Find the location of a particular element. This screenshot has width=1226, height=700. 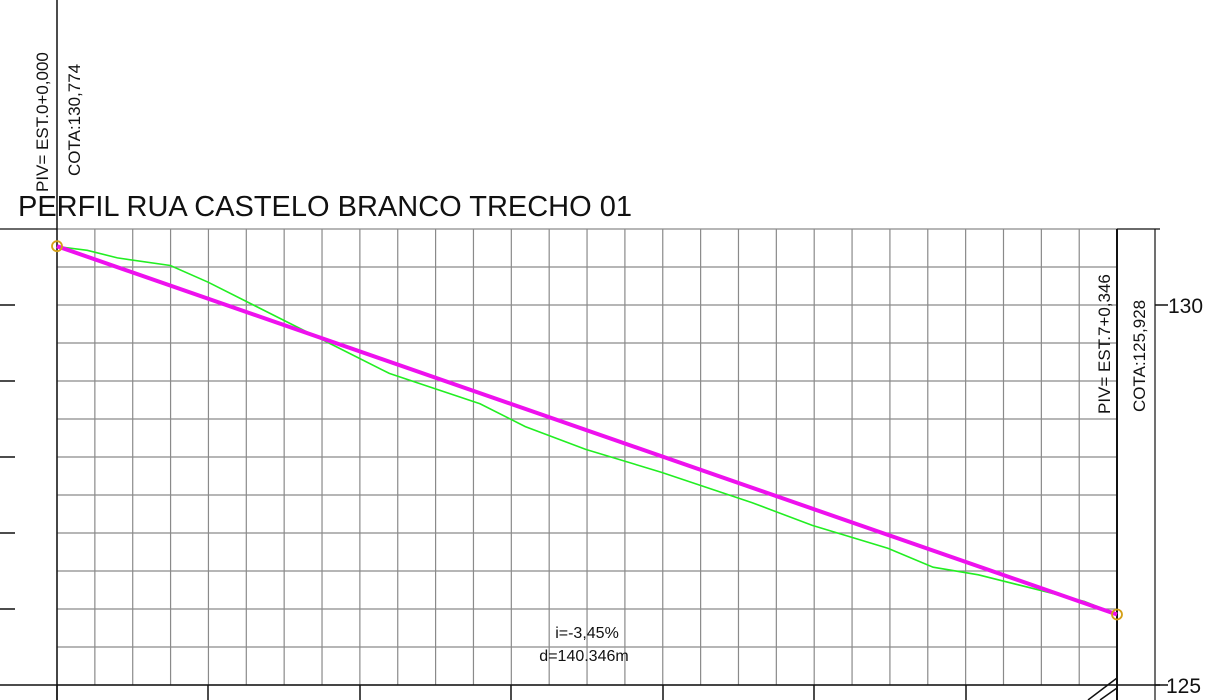

axis-tick-label-125: 125 is located at coordinates (1183, 686).